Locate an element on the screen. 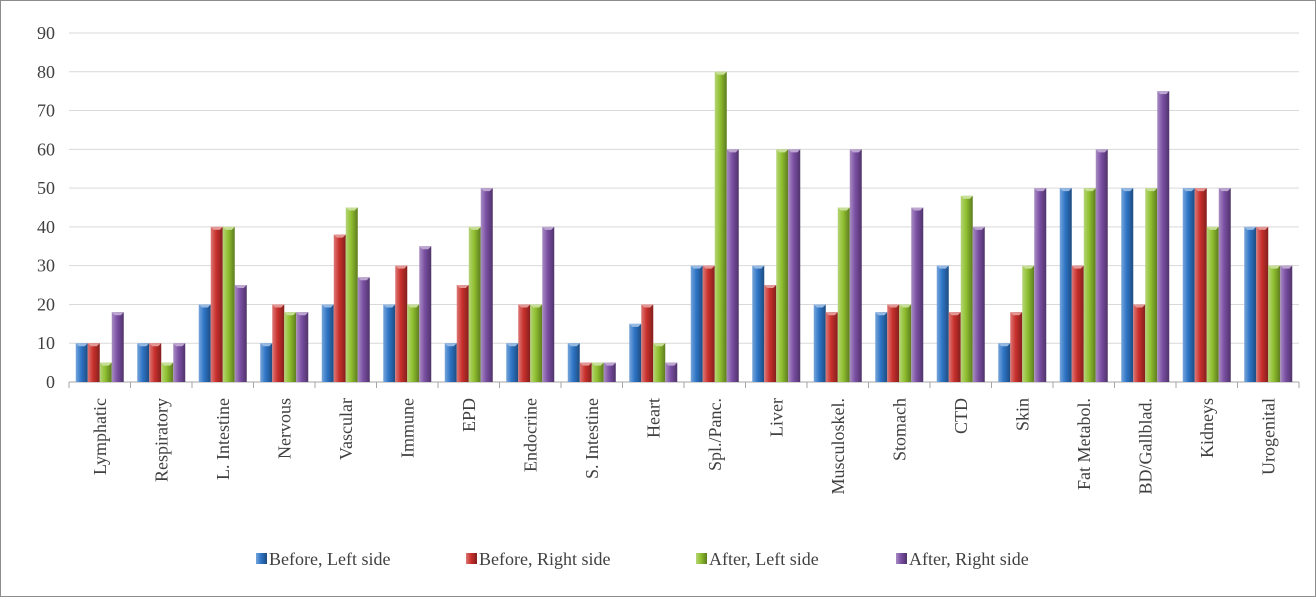  bar-before-right-side-fat-metabol- is located at coordinates (1077, 323).